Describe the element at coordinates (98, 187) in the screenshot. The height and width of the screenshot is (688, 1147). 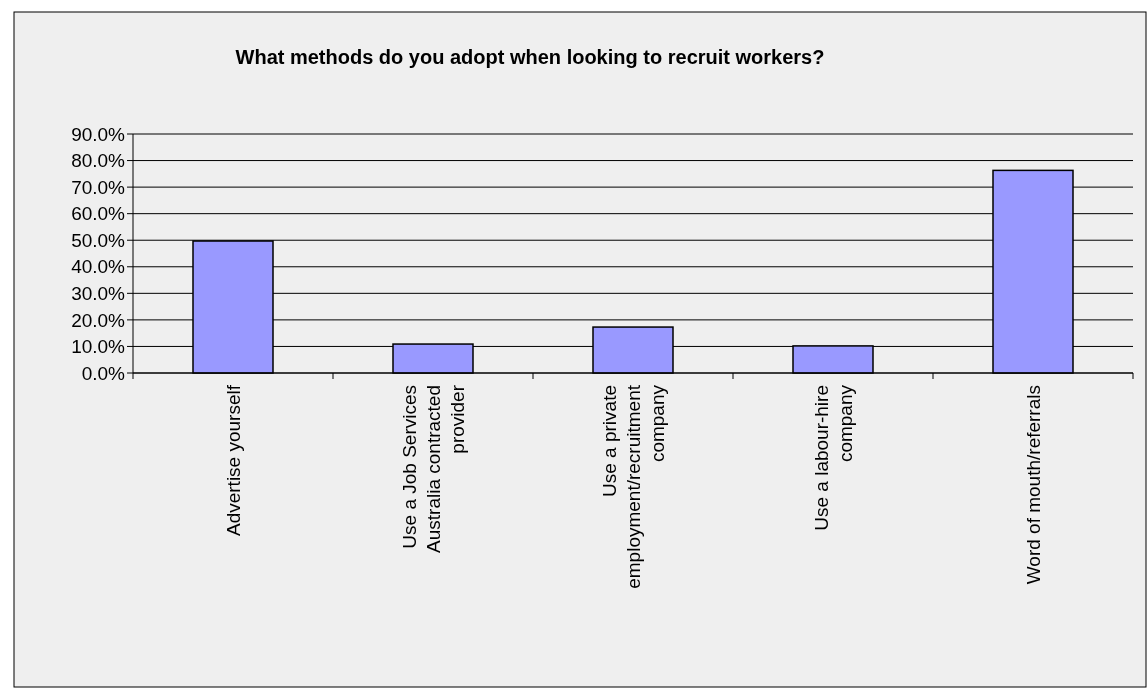
I see `y-tick-label: 70.0%` at that location.